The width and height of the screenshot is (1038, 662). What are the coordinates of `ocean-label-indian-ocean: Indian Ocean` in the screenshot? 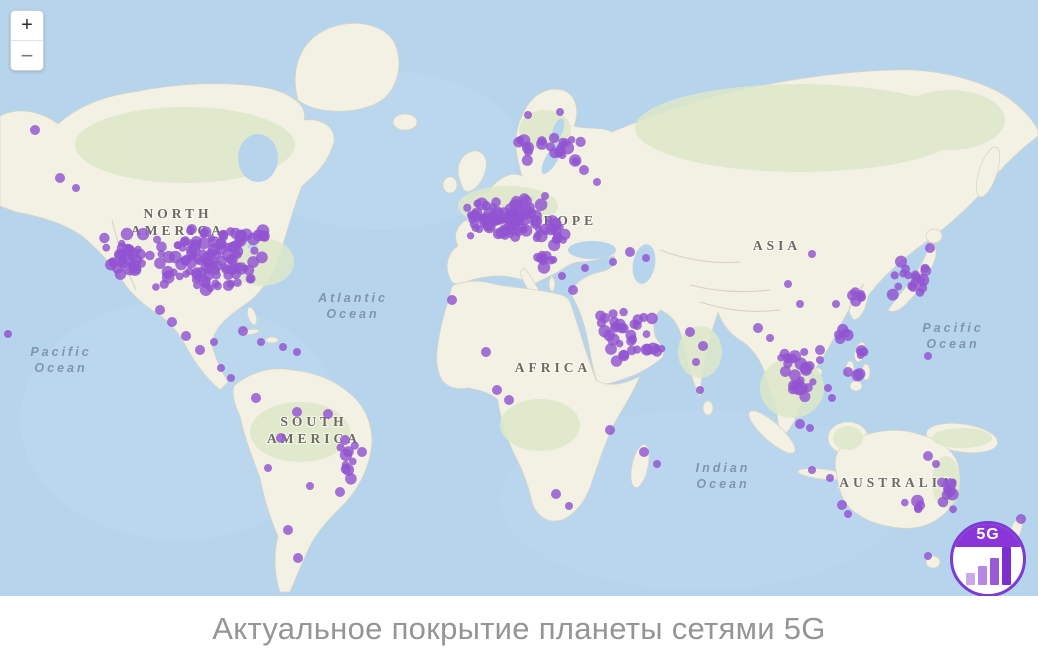 It's located at (723, 476).